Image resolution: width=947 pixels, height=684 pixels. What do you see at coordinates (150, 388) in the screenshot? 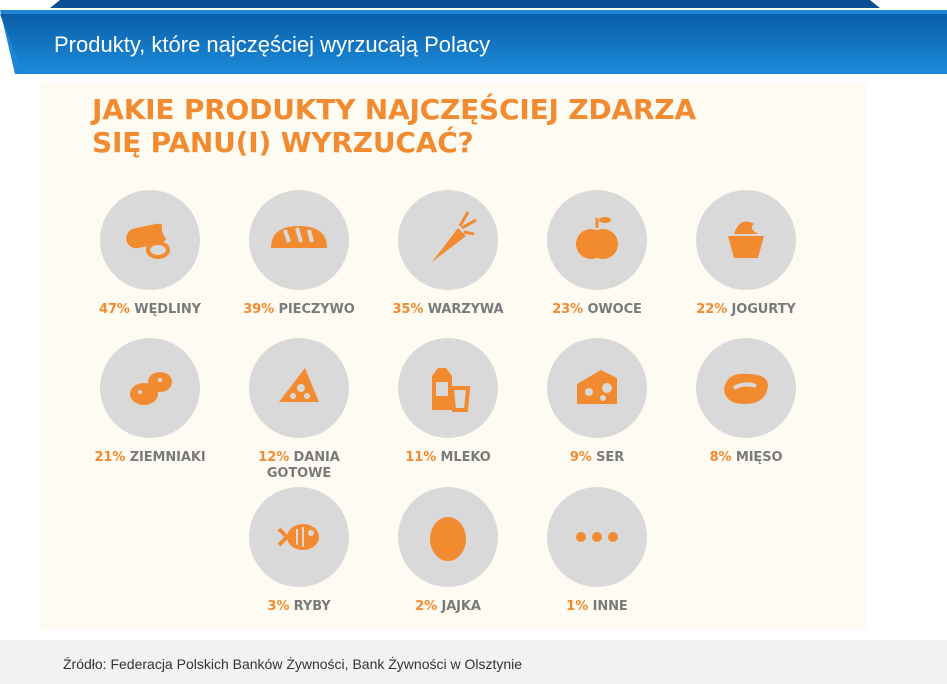
I see `potato-icon` at bounding box center [150, 388].